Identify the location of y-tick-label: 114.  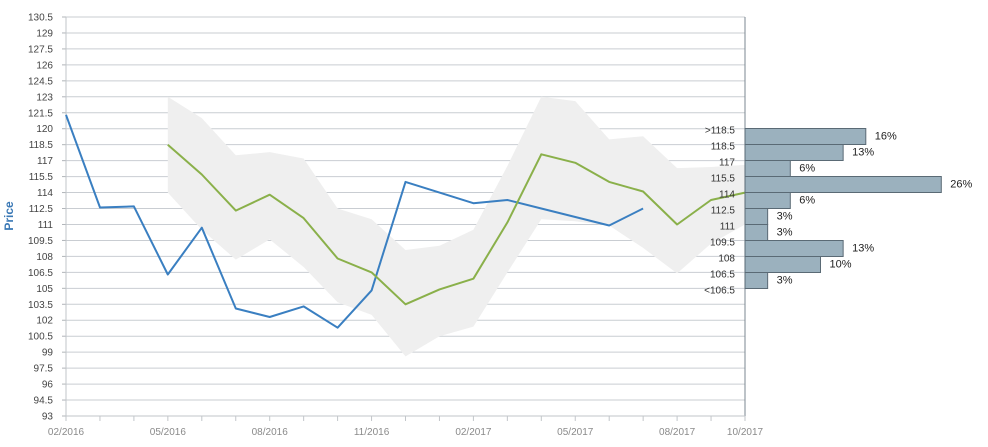
(45, 193).